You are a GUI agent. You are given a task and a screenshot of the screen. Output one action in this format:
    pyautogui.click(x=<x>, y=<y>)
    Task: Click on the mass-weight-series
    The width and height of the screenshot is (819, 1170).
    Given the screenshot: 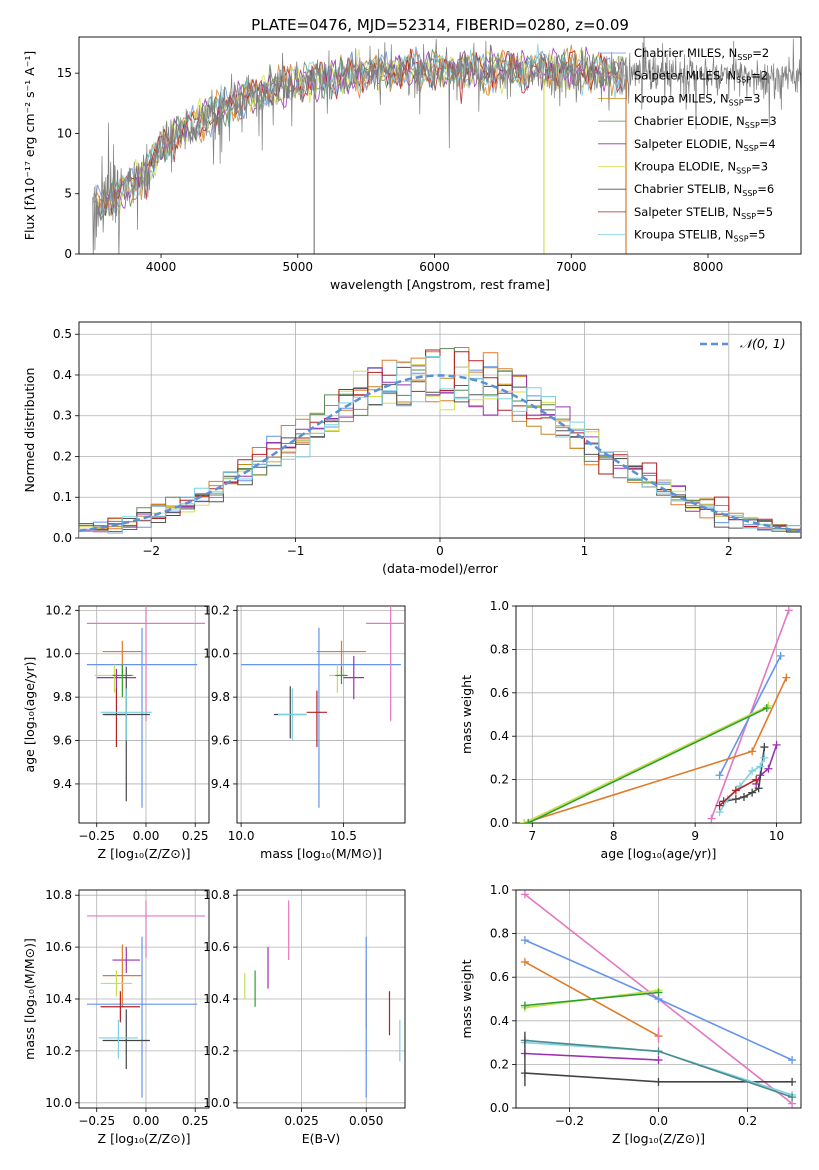 What is the action you would take?
    pyautogui.click(x=591, y=999)
    